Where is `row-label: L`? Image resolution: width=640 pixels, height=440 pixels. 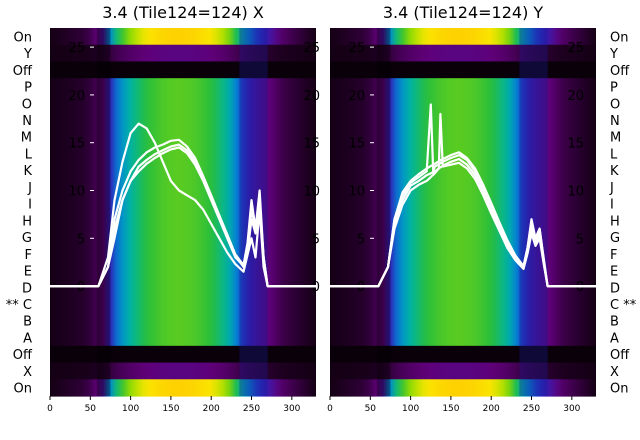
row-label: L is located at coordinates (29, 155).